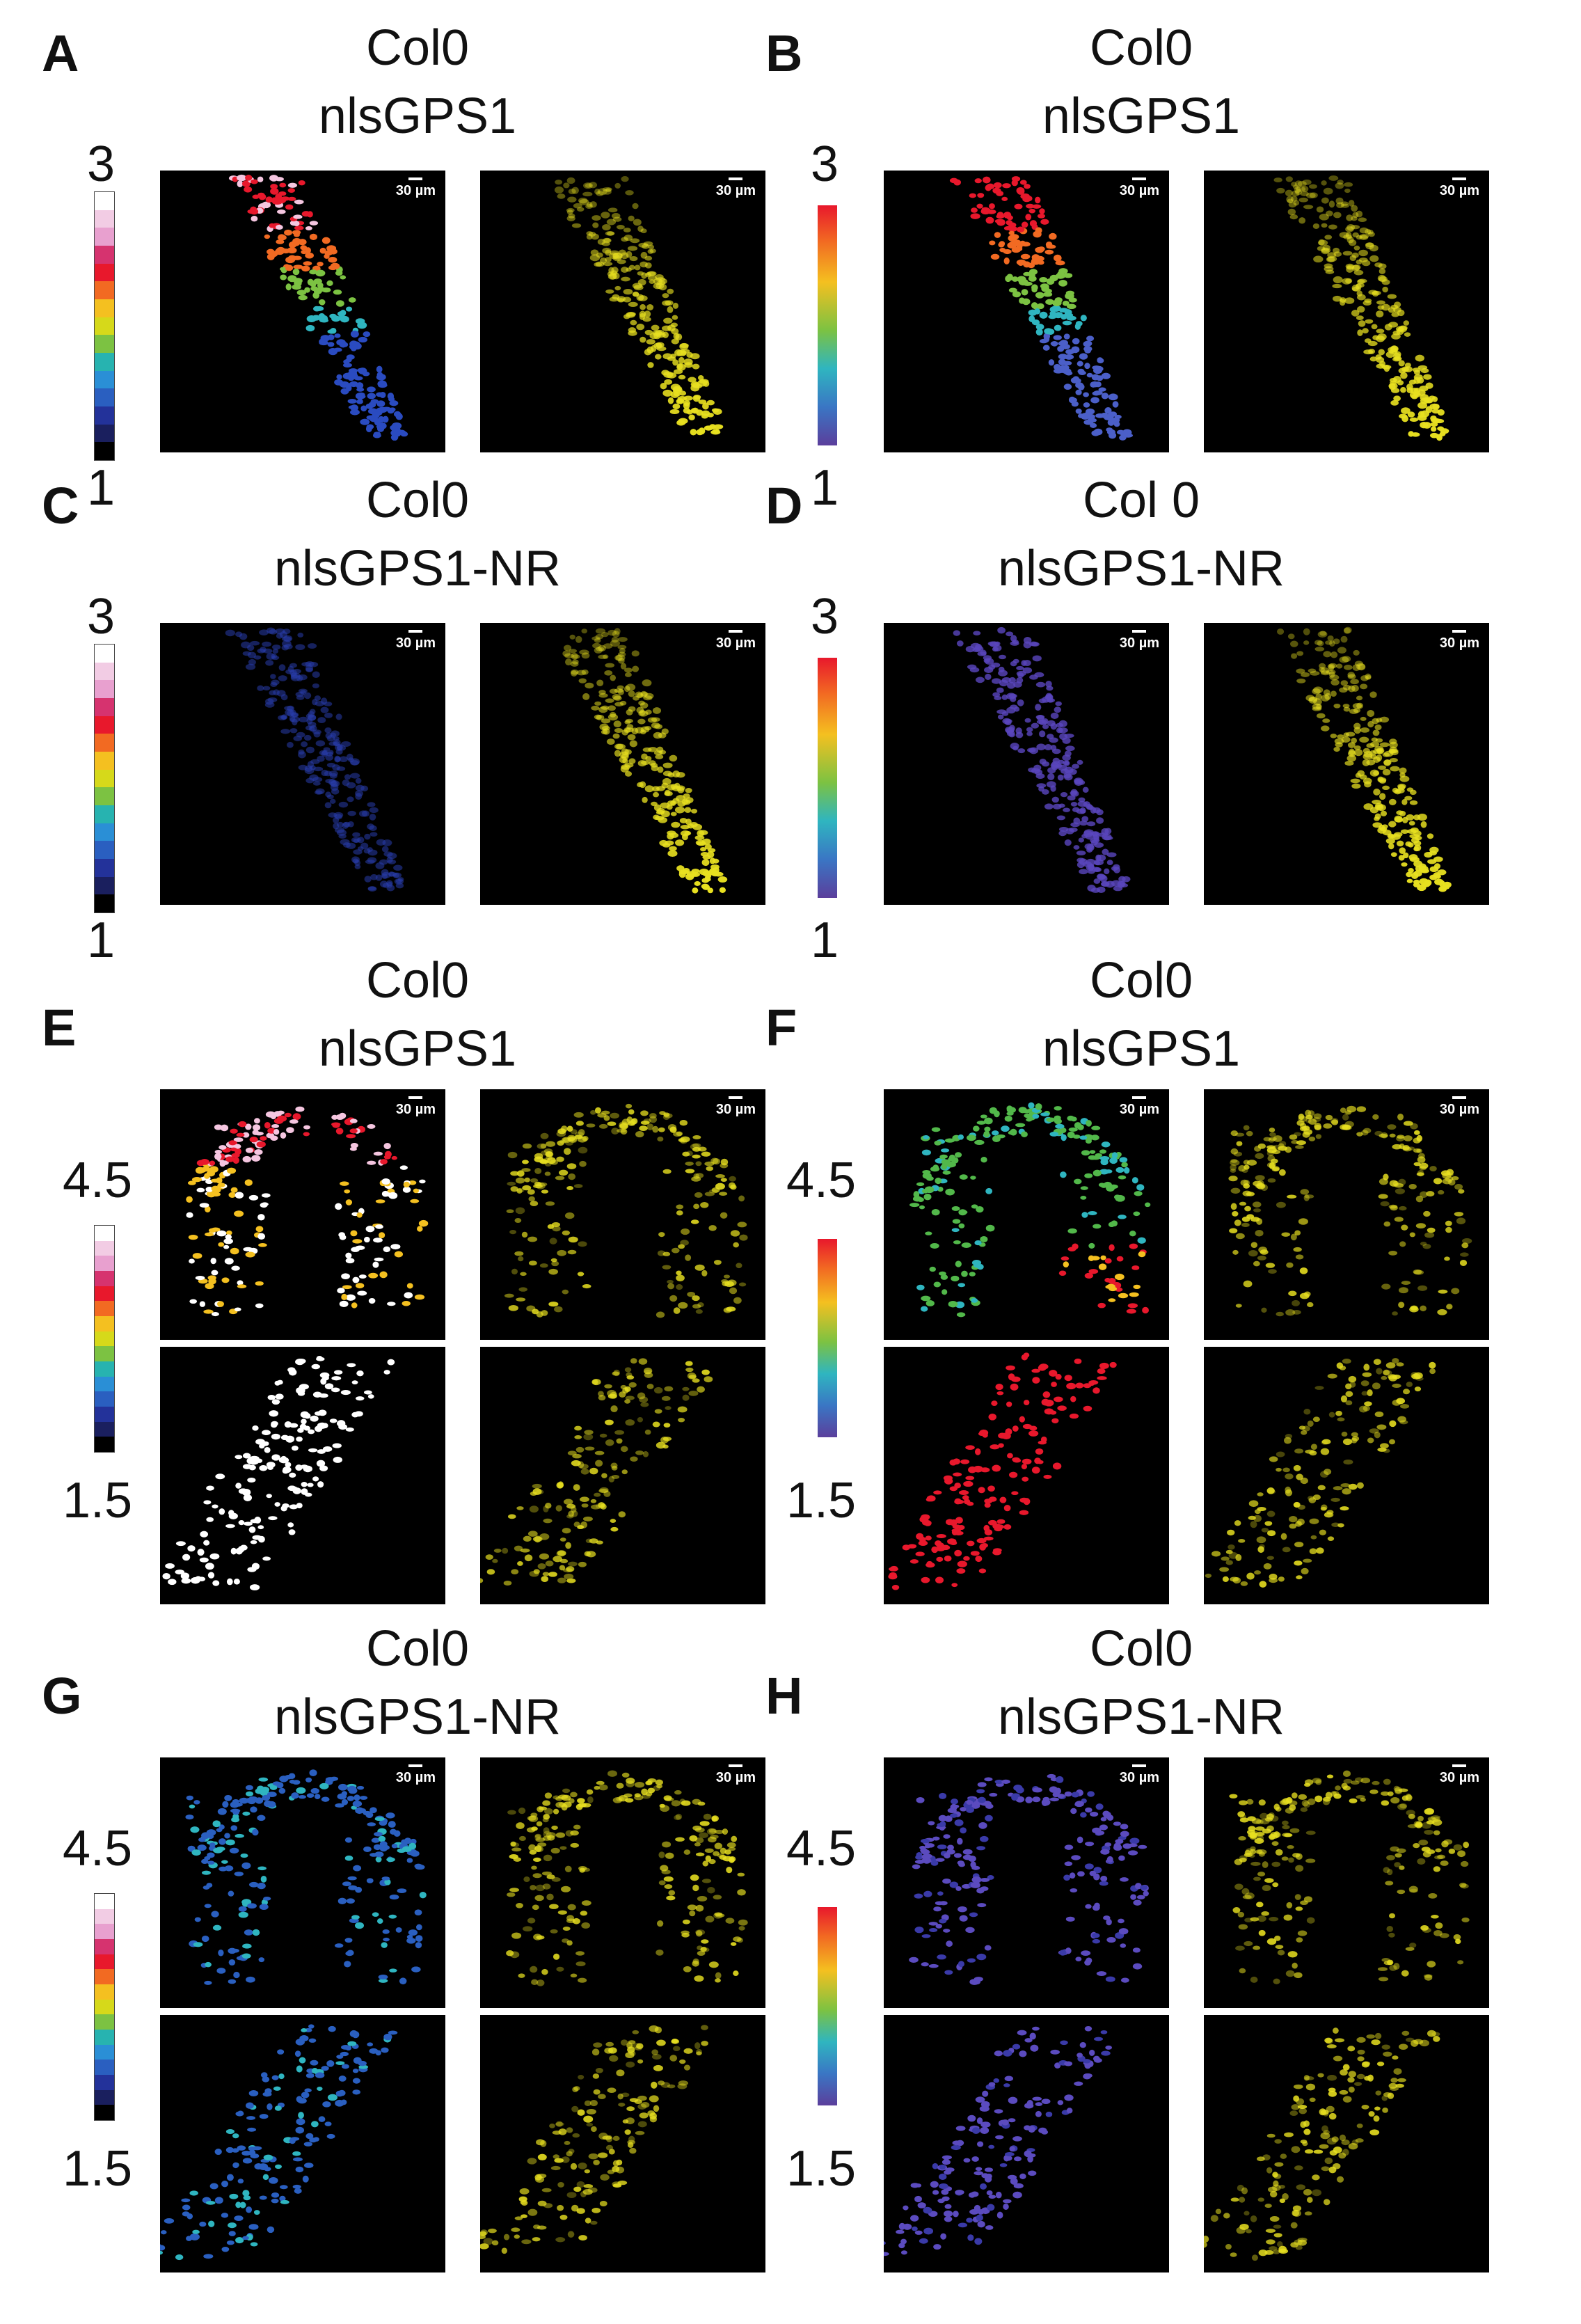 This screenshot has width=1581, height=2324. I want to click on sensor-label: nlsGPS1-NR, so click(417, 1717).